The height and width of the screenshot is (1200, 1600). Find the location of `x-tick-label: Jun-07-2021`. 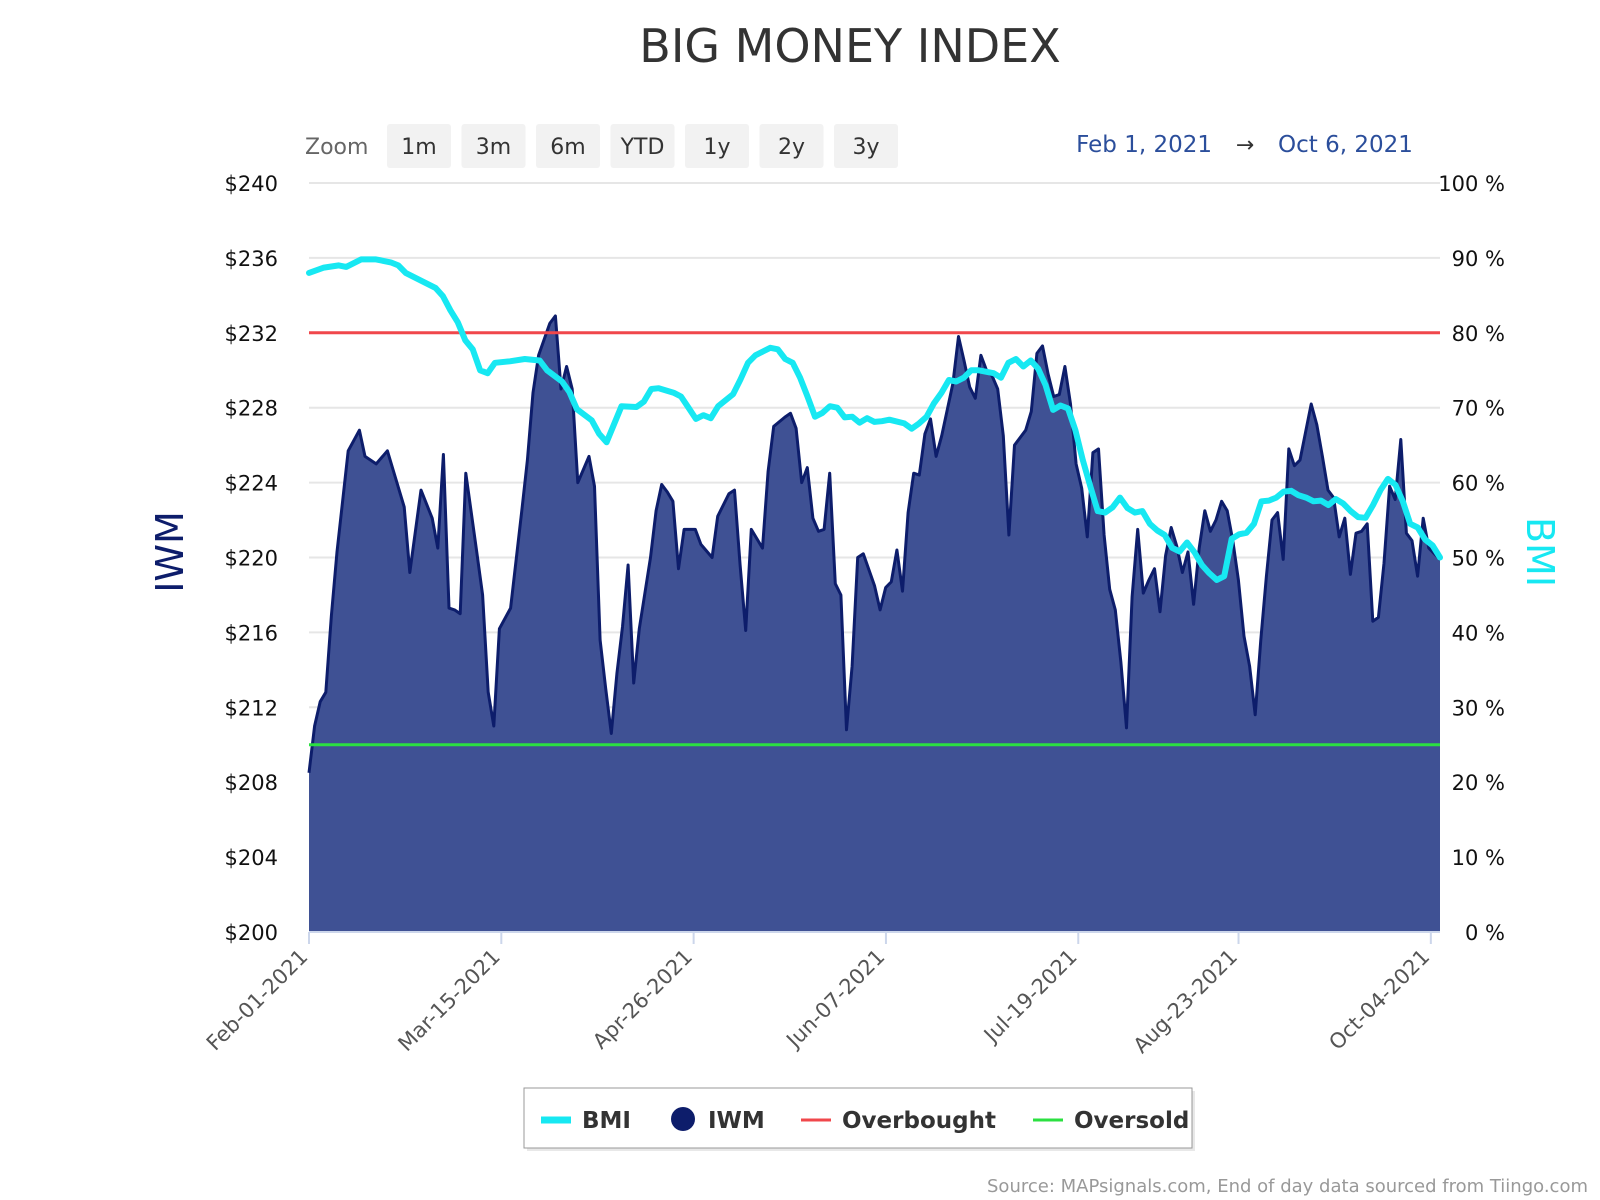

x-tick-label: Jun-07-2021 is located at coordinates (834, 999).